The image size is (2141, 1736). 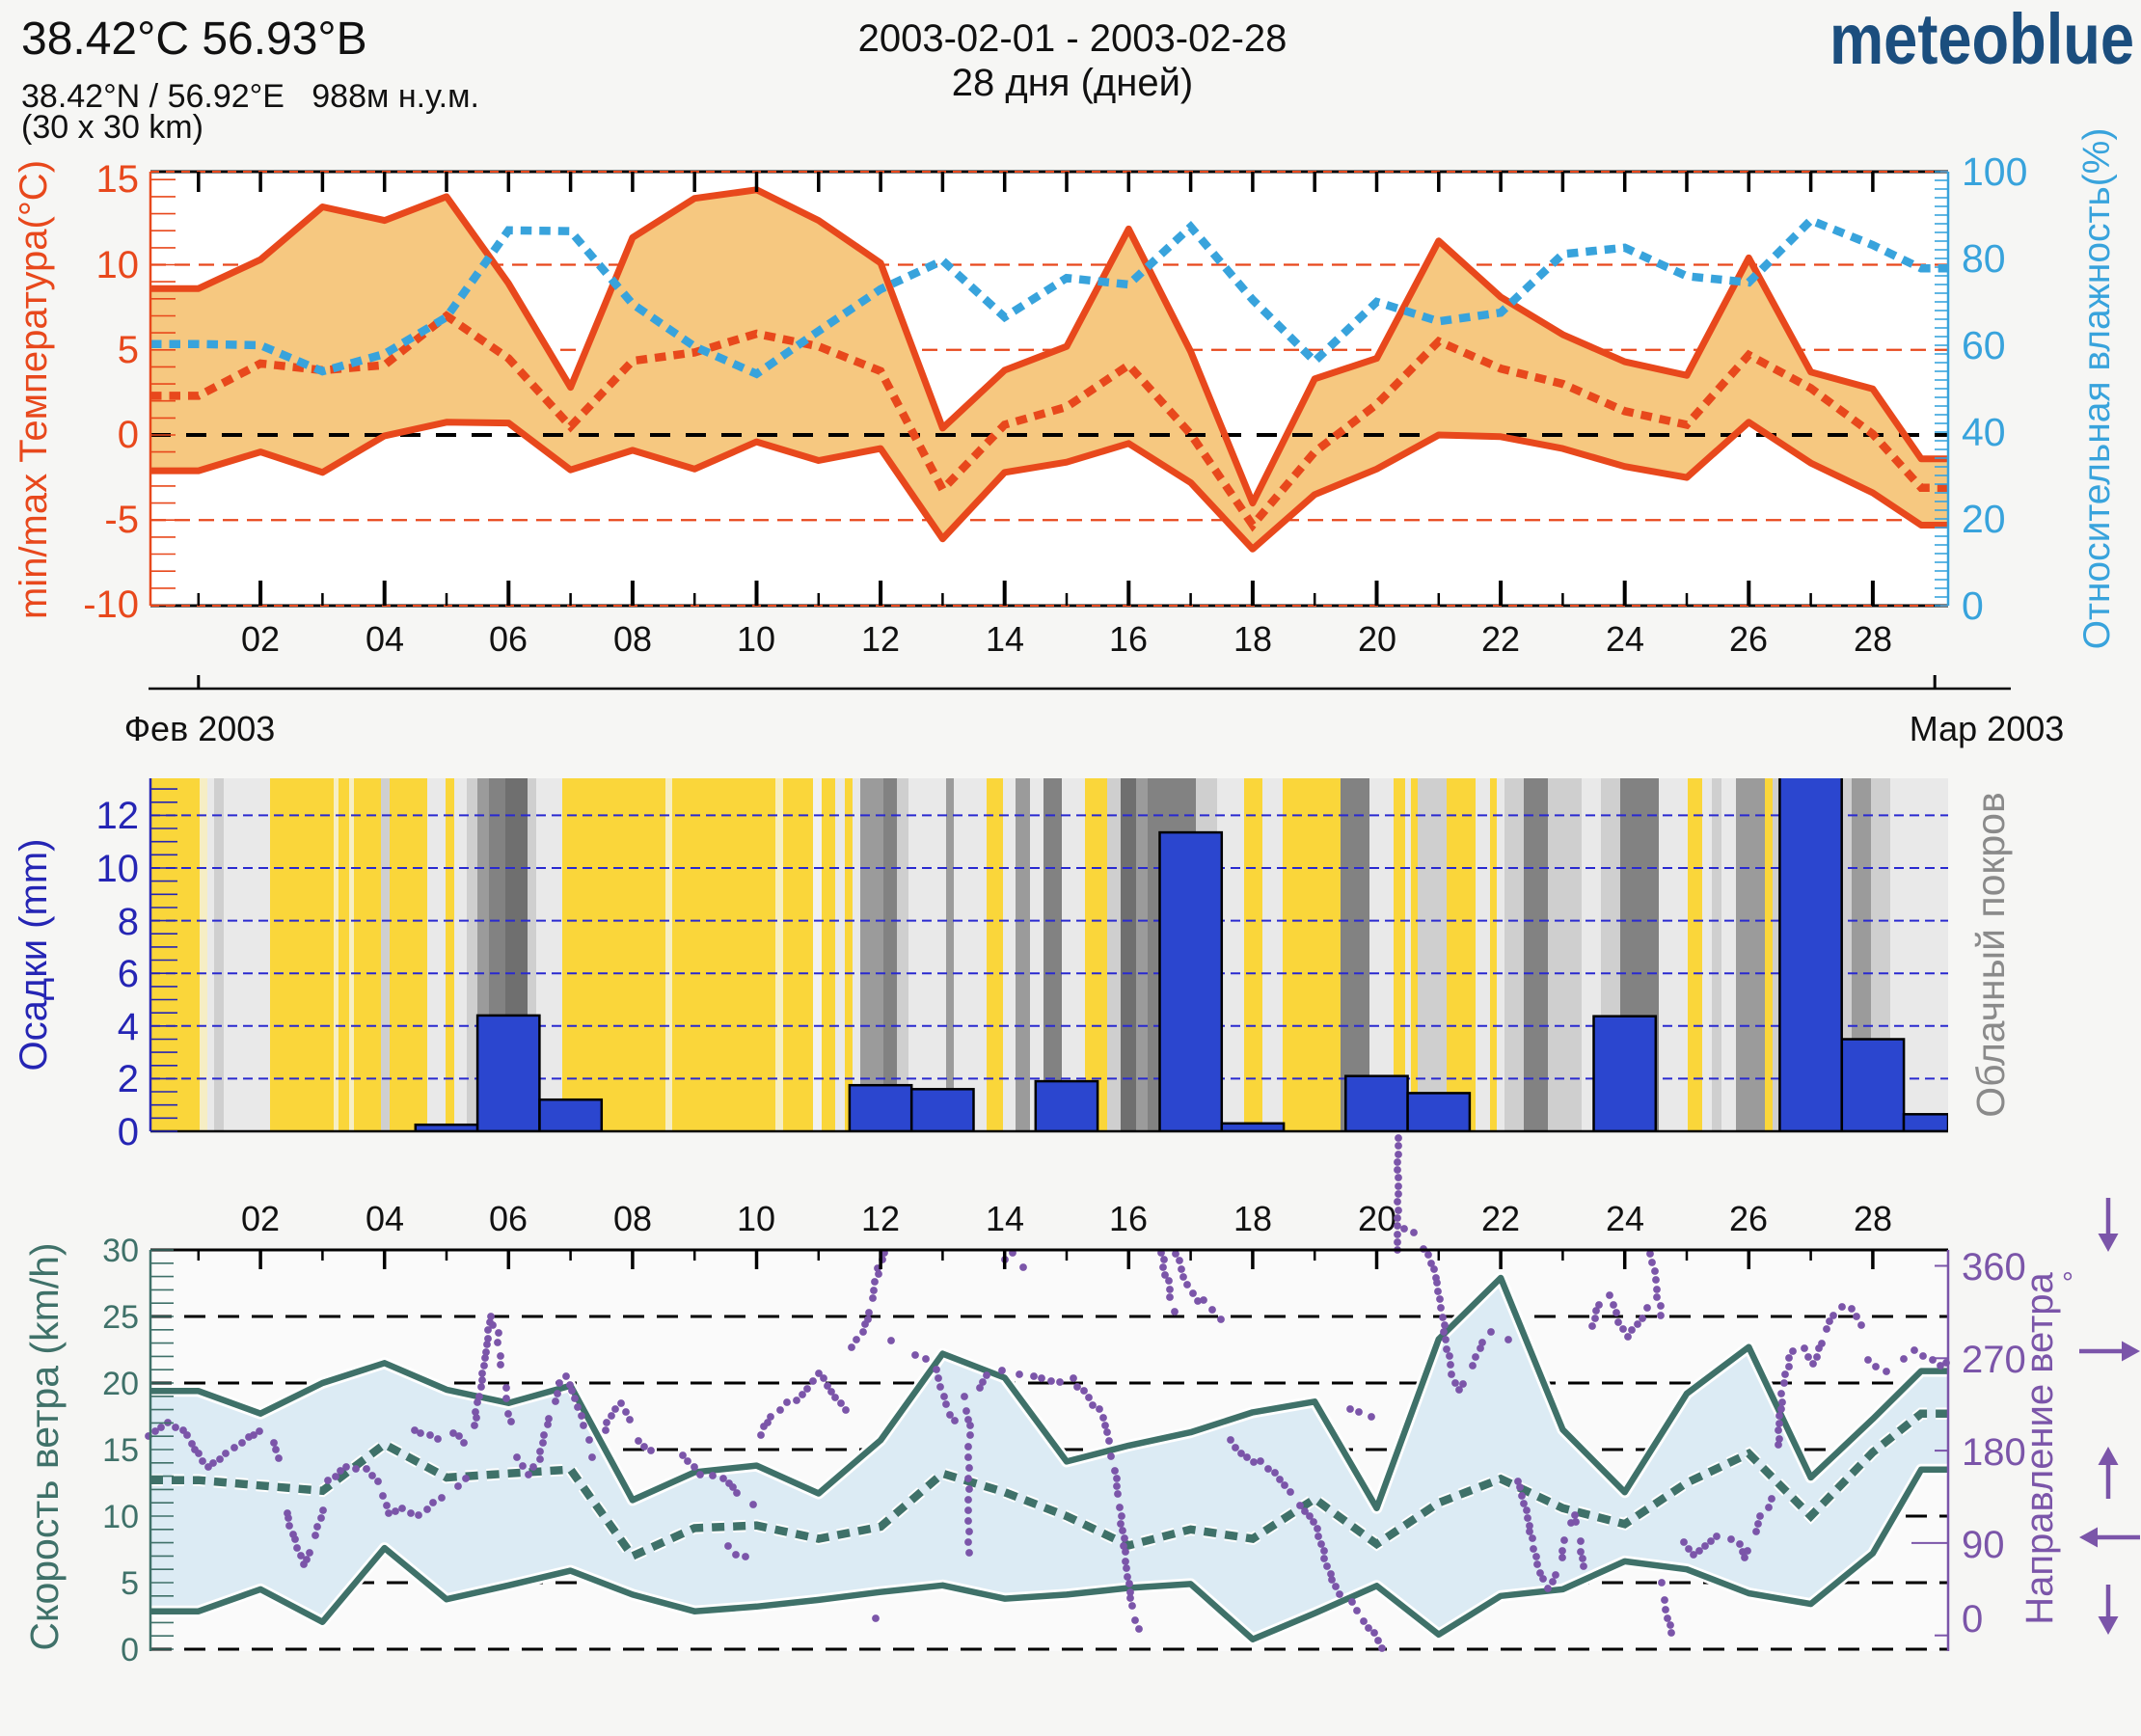 What do you see at coordinates (1994, 172) in the screenshot?
I see `svg-text: 100` at bounding box center [1994, 172].